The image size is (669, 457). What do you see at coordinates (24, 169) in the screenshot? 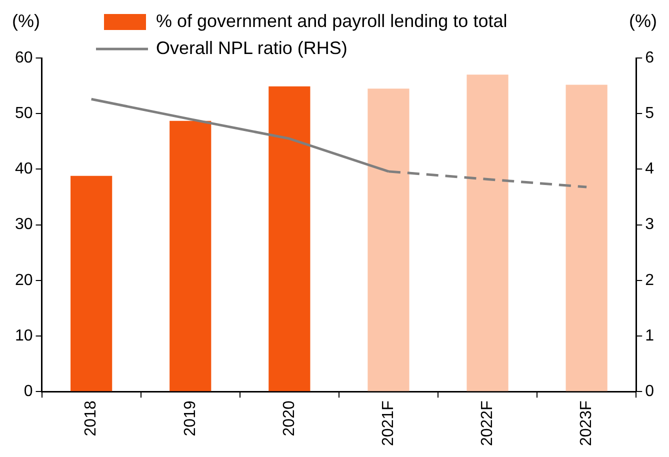
I see `y-tick-label: 40` at bounding box center [24, 169].